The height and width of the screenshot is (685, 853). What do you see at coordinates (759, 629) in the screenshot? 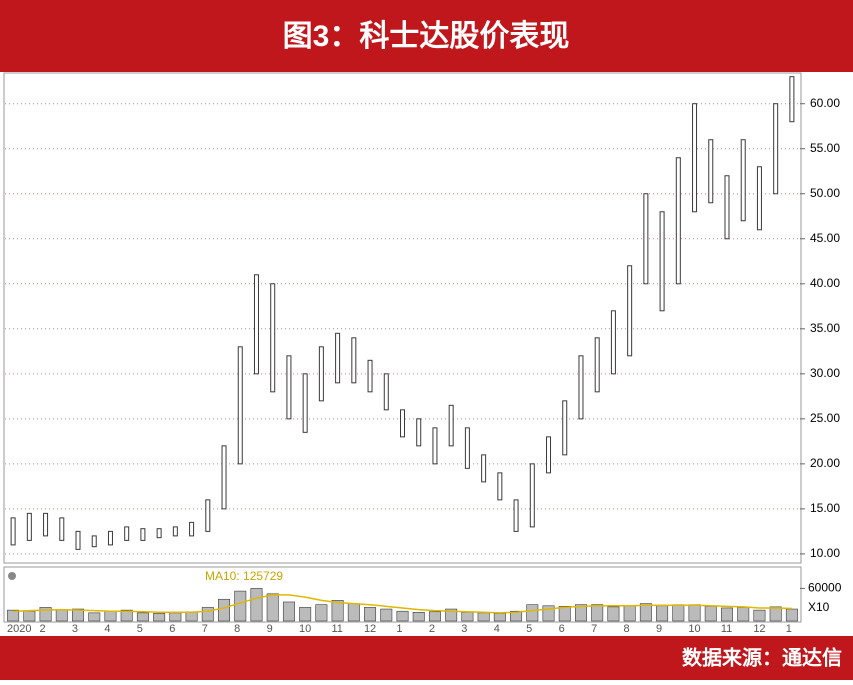
I see `x-tick-label: 12` at bounding box center [759, 629].